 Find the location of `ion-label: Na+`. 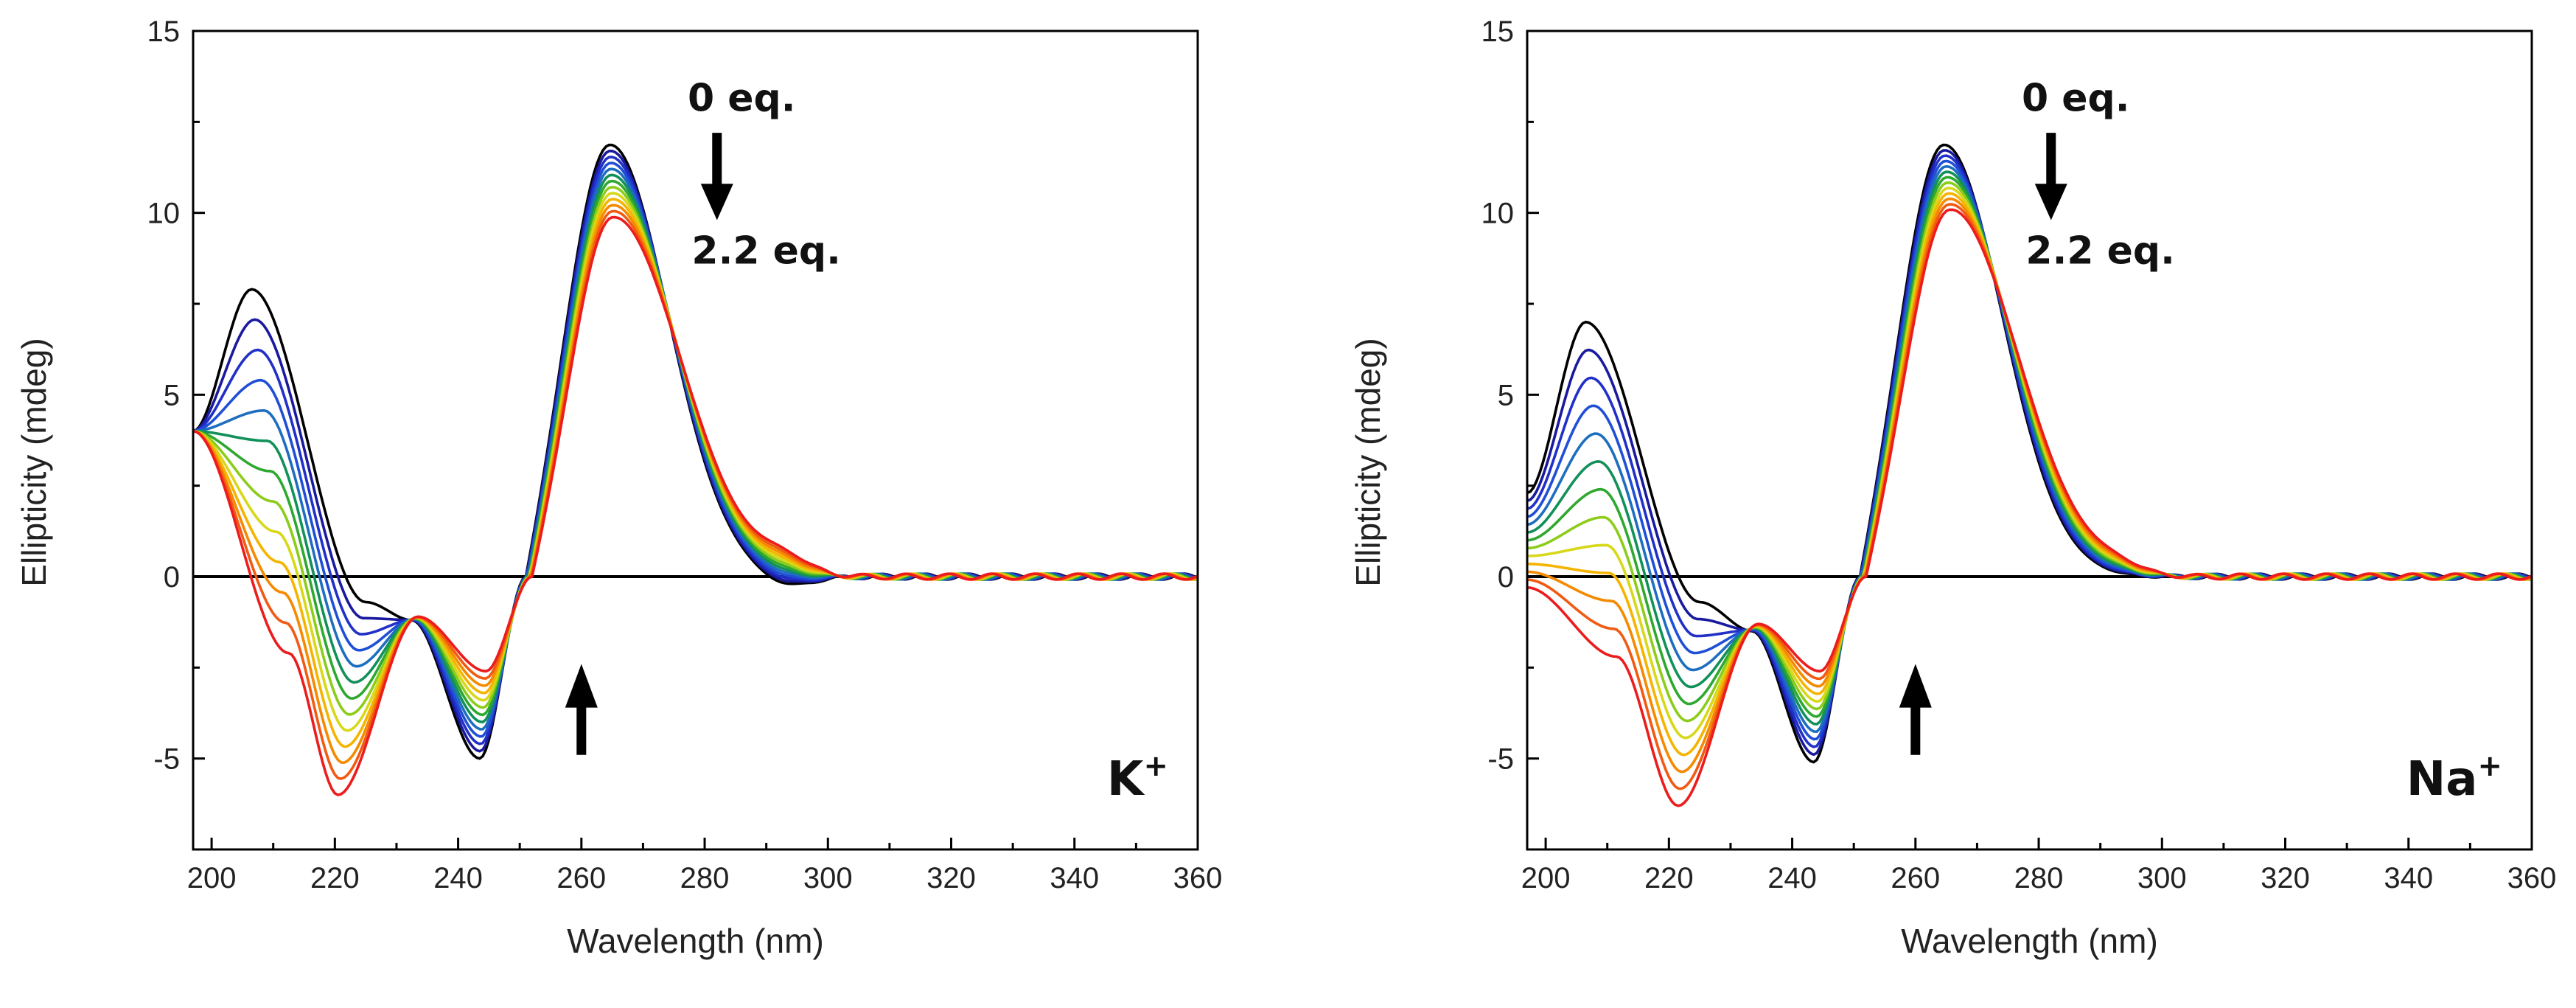

ion-label: Na+ is located at coordinates (2454, 778).